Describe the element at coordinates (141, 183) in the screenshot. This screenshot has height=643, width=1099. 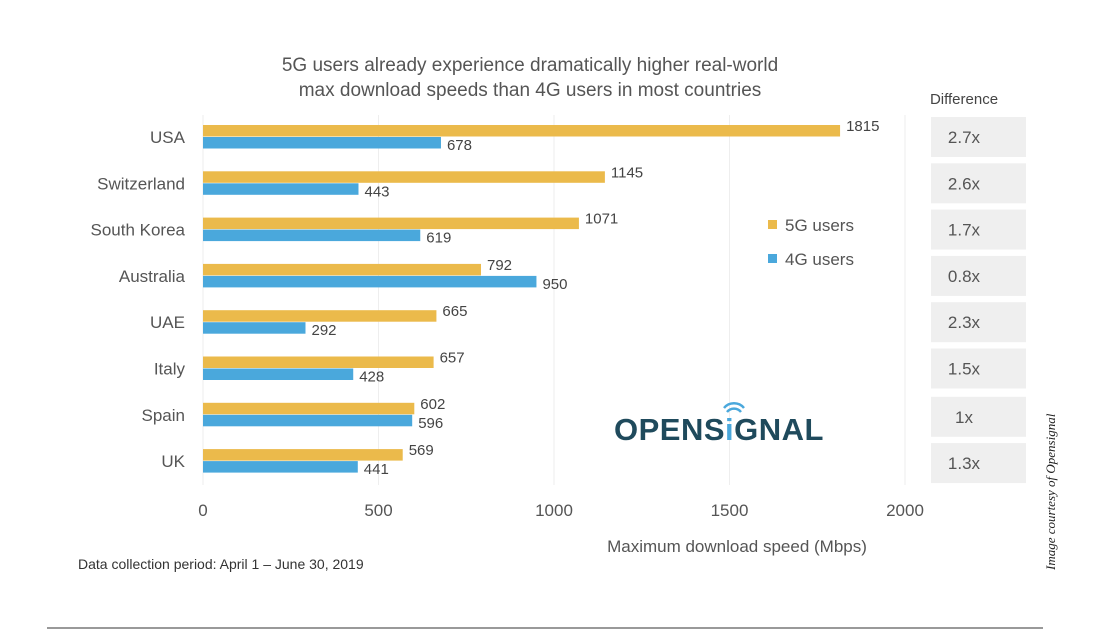
I see `category-label: Switzerland` at that location.